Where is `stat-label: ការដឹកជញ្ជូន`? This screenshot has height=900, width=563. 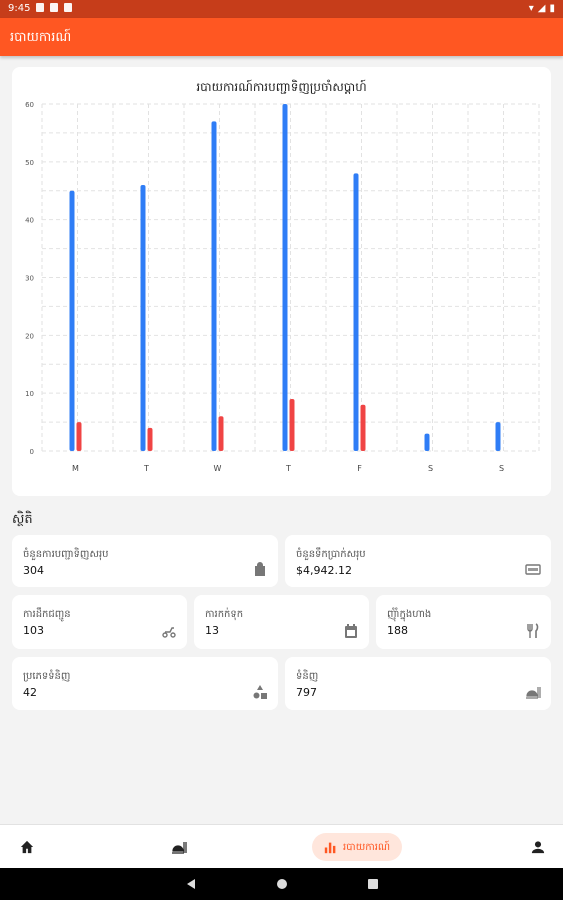 stat-label: ការដឹកជញ្ជូន is located at coordinates (47, 614).